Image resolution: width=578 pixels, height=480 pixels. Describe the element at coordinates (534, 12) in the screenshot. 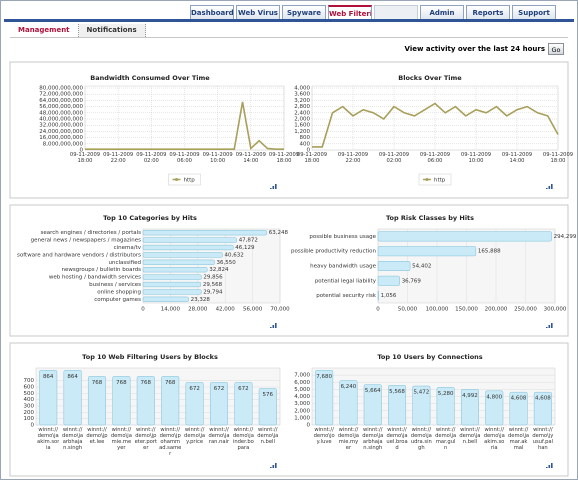

I see `tab: Support` at that location.